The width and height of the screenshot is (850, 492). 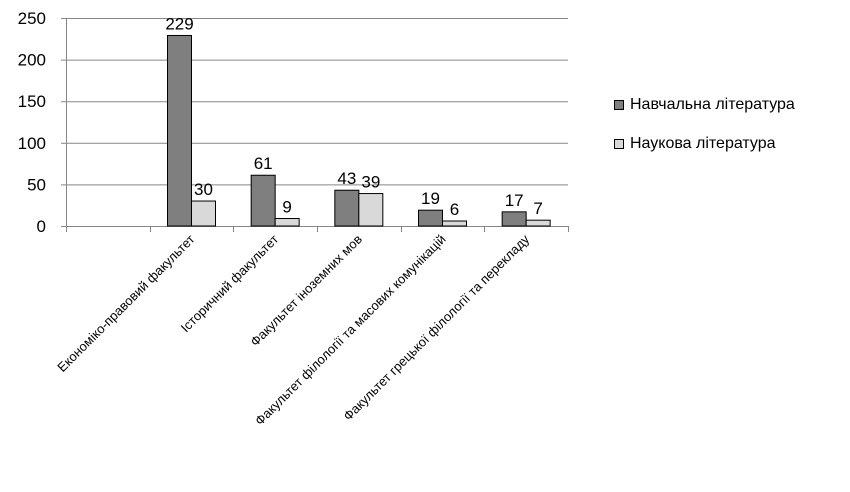 I want to click on y-tick-label: 150, so click(x=32, y=101).